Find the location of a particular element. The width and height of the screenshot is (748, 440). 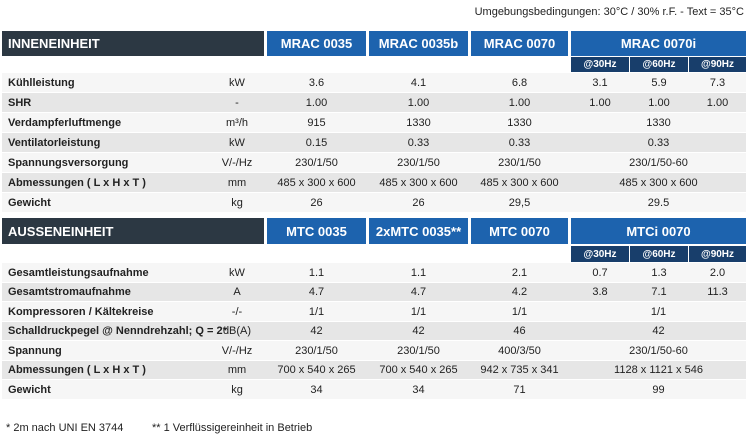

footnote: * 2m nach UNI EN 3744 is located at coordinates (65, 428).